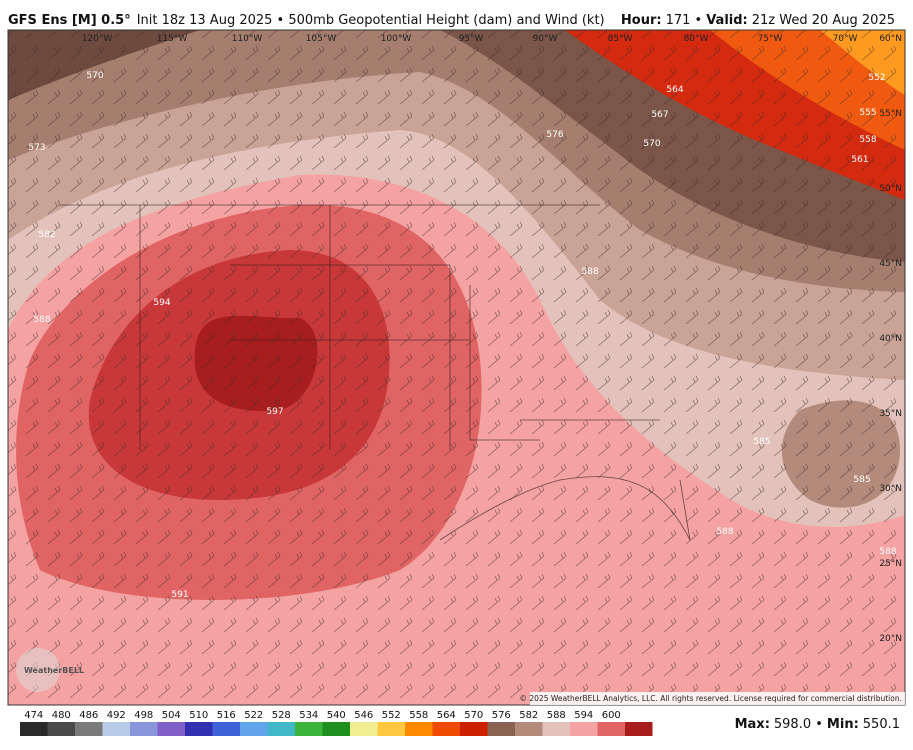 This screenshot has width=913, height=750. What do you see at coordinates (843, 724) in the screenshot?
I see `min-label: Min:` at bounding box center [843, 724].